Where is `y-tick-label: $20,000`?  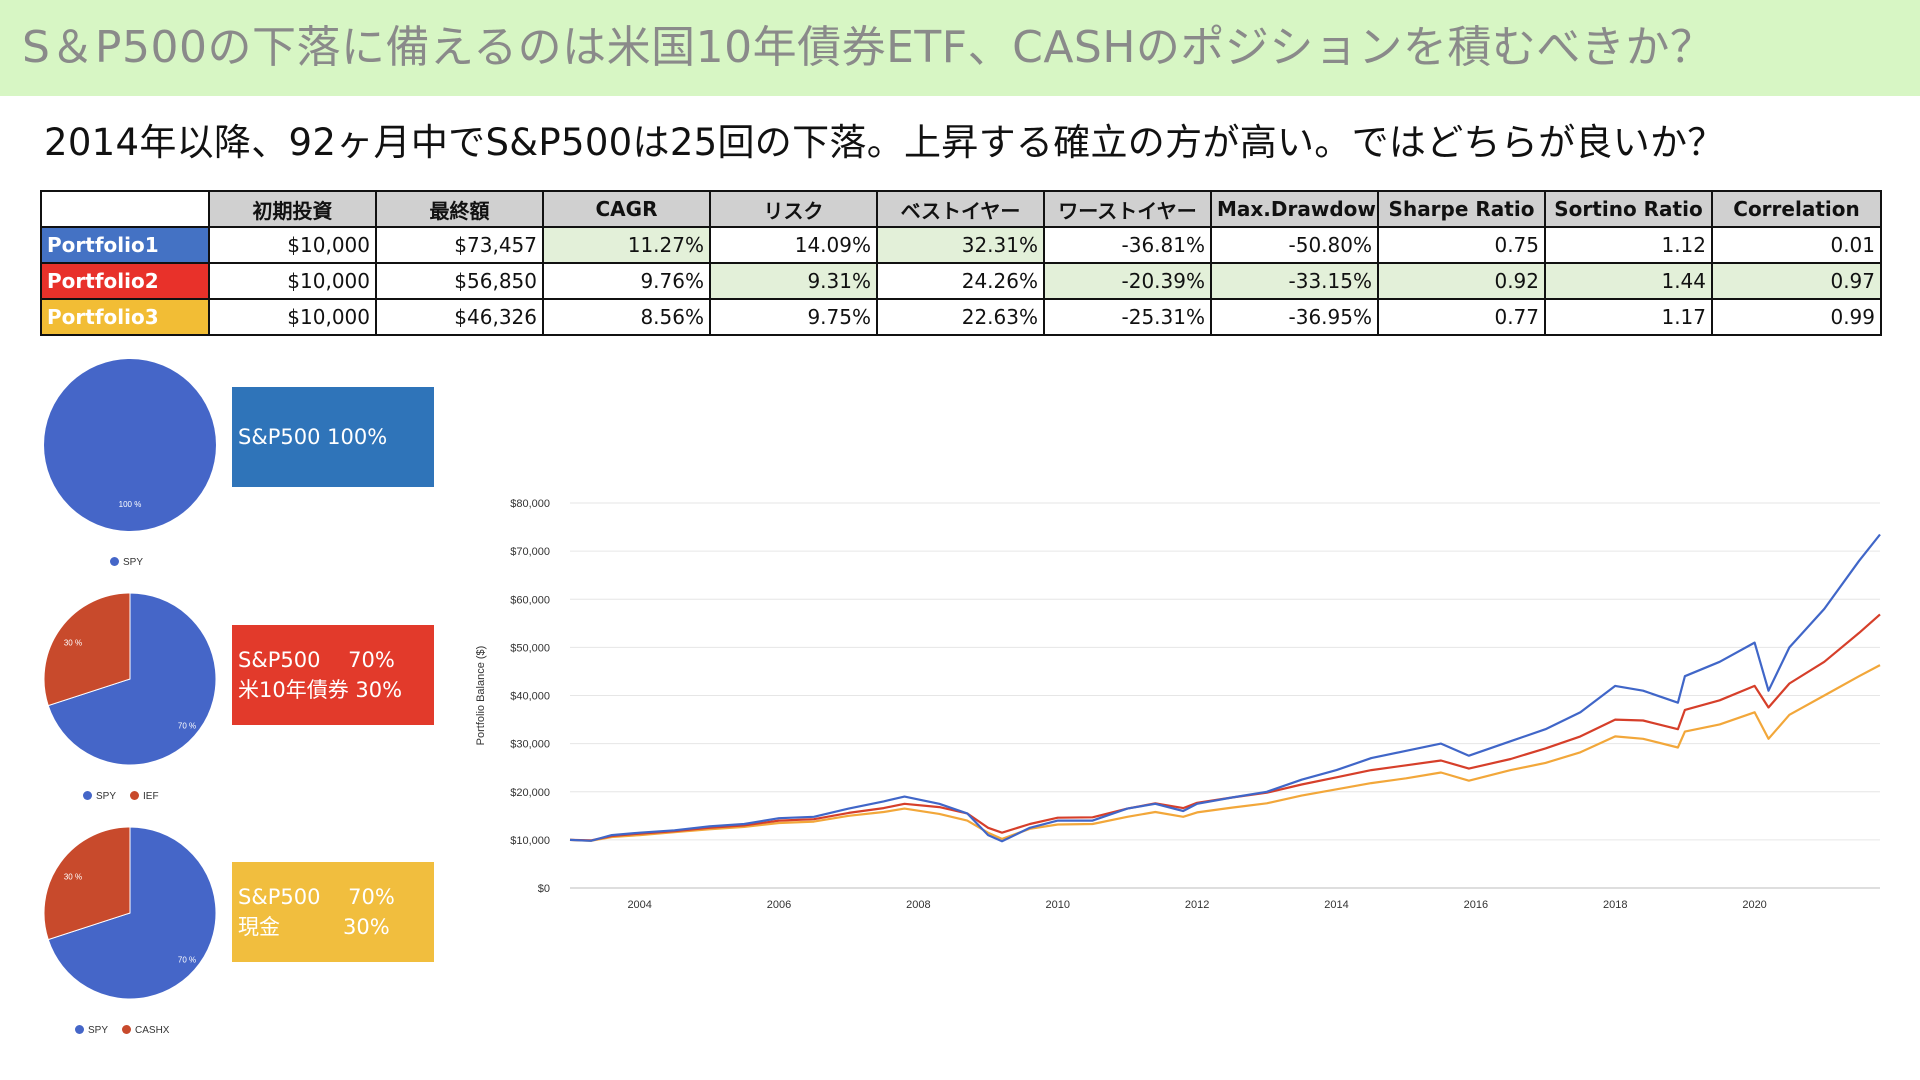
y-tick-label: $20,000 is located at coordinates (530, 793).